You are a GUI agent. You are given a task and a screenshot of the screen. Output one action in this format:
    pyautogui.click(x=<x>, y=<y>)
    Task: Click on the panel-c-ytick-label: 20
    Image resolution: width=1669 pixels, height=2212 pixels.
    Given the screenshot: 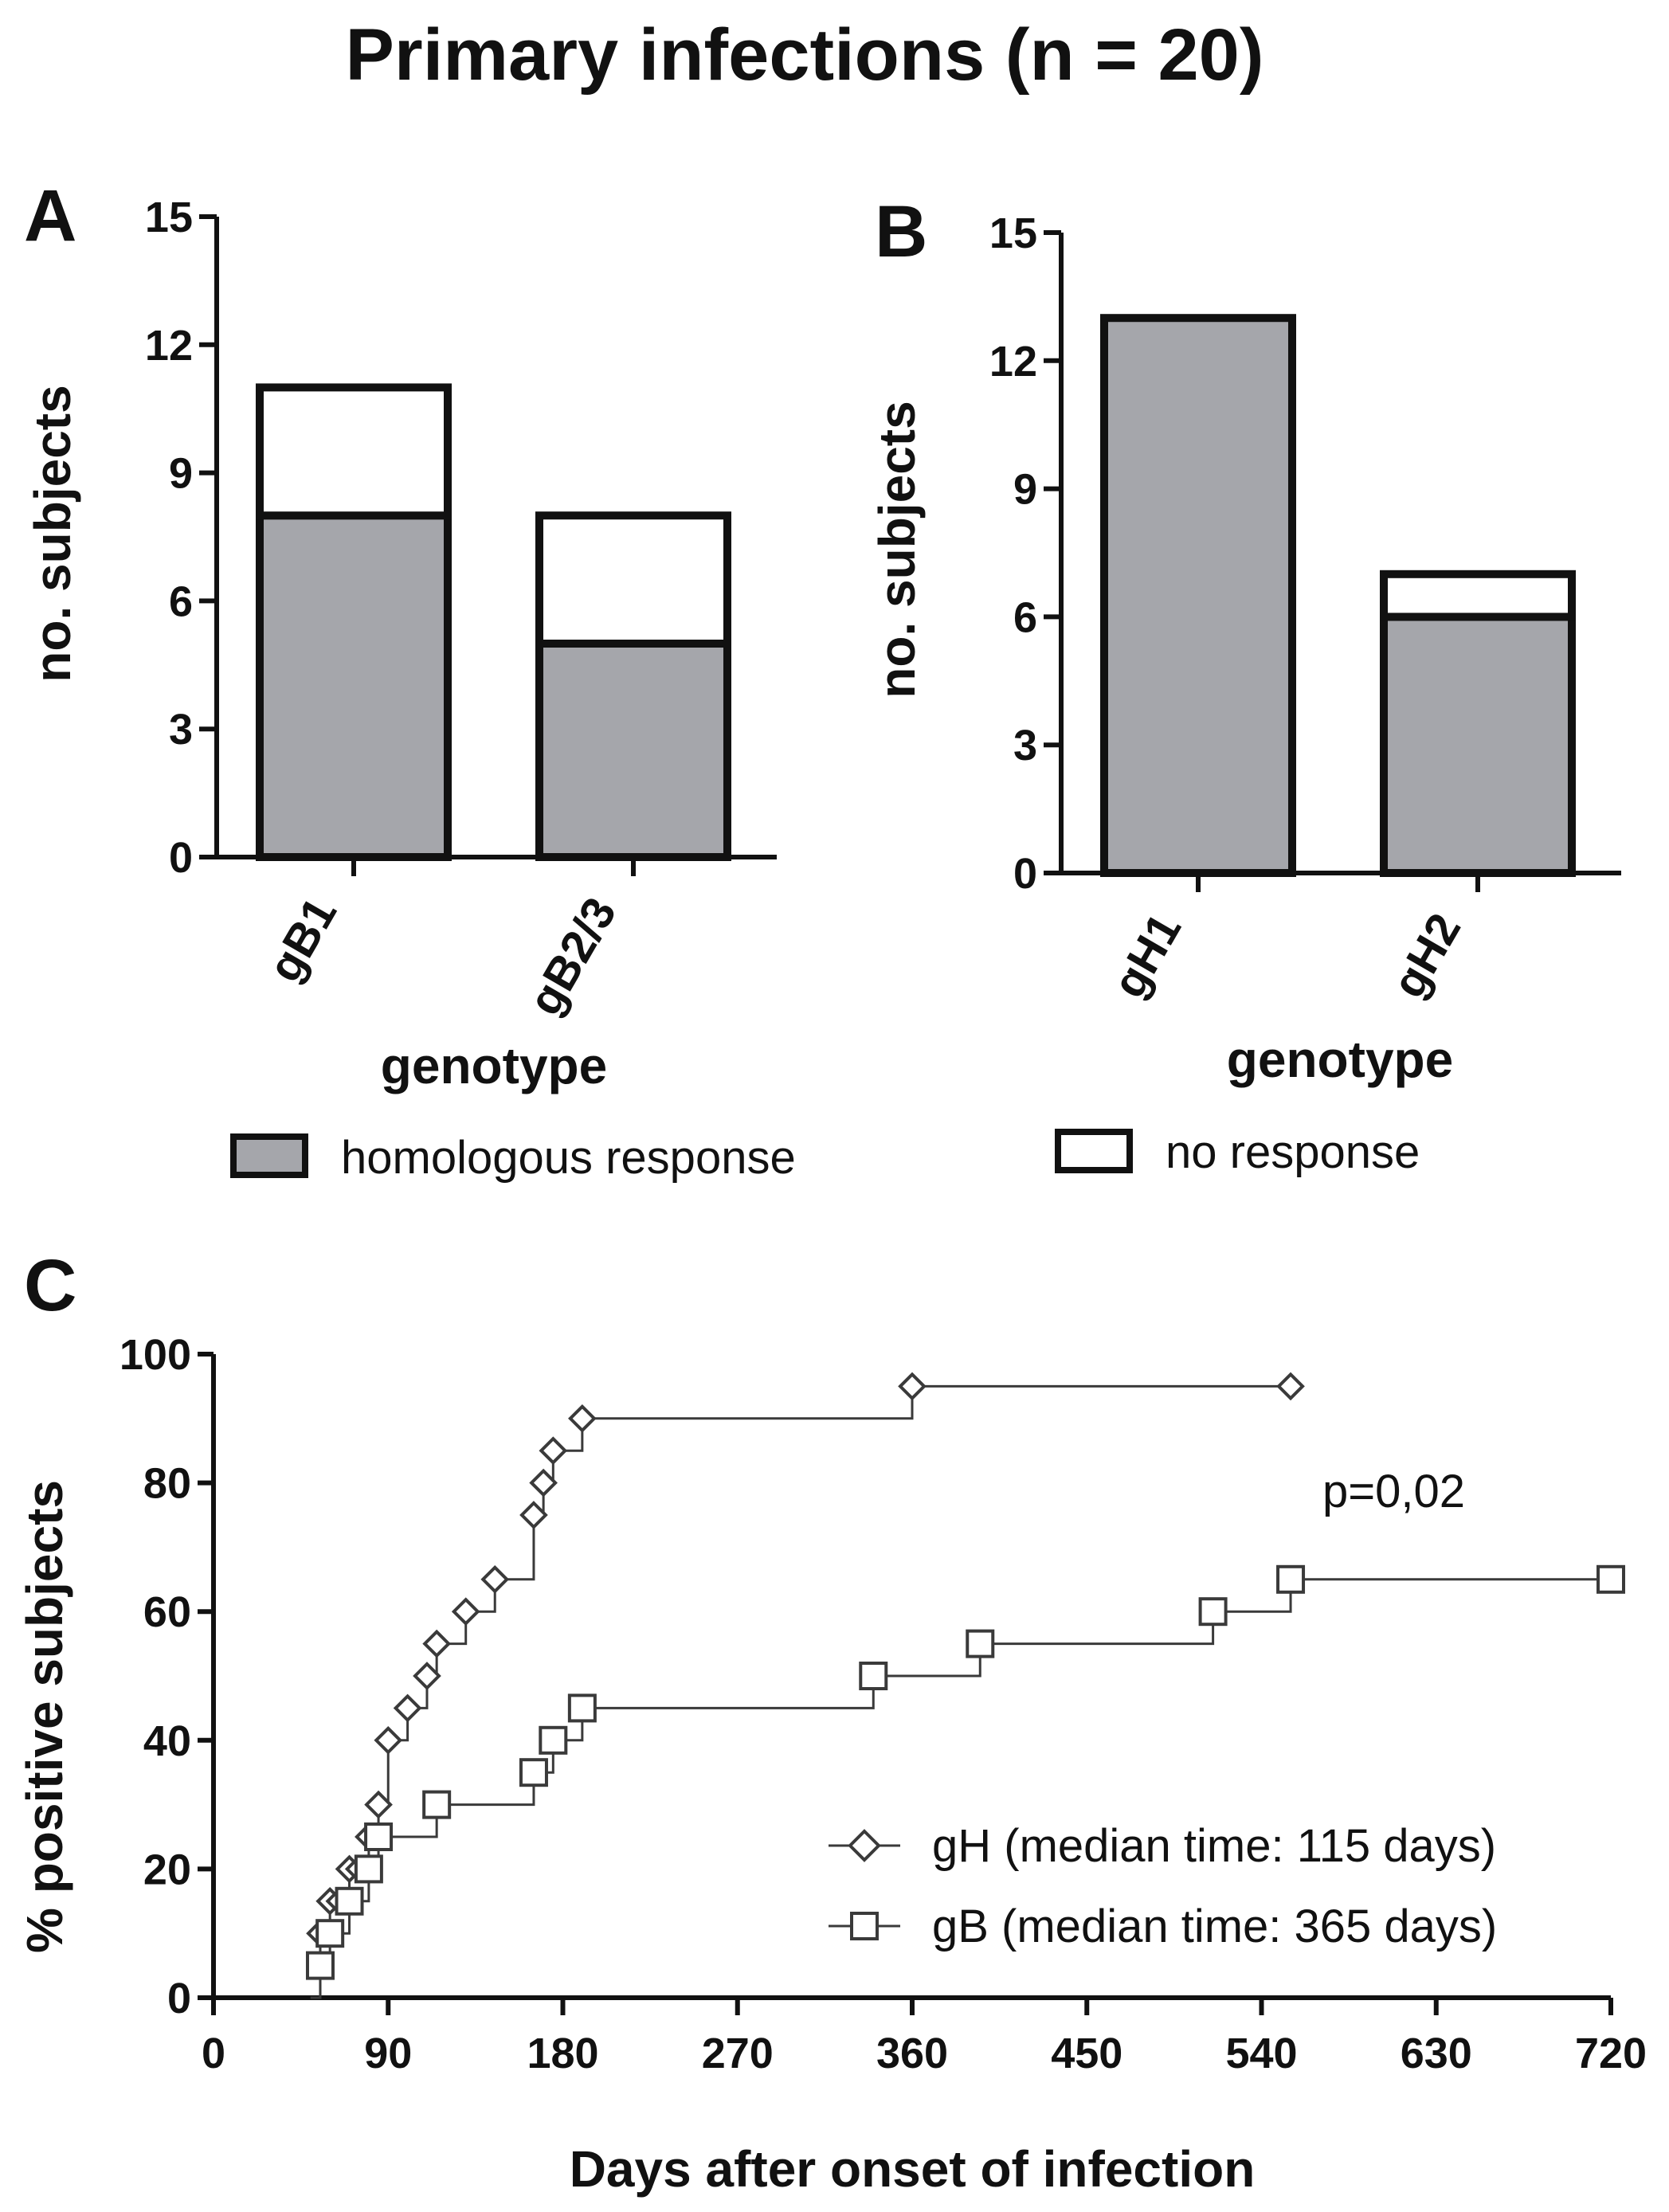 What is the action you would take?
    pyautogui.click(x=167, y=1869)
    